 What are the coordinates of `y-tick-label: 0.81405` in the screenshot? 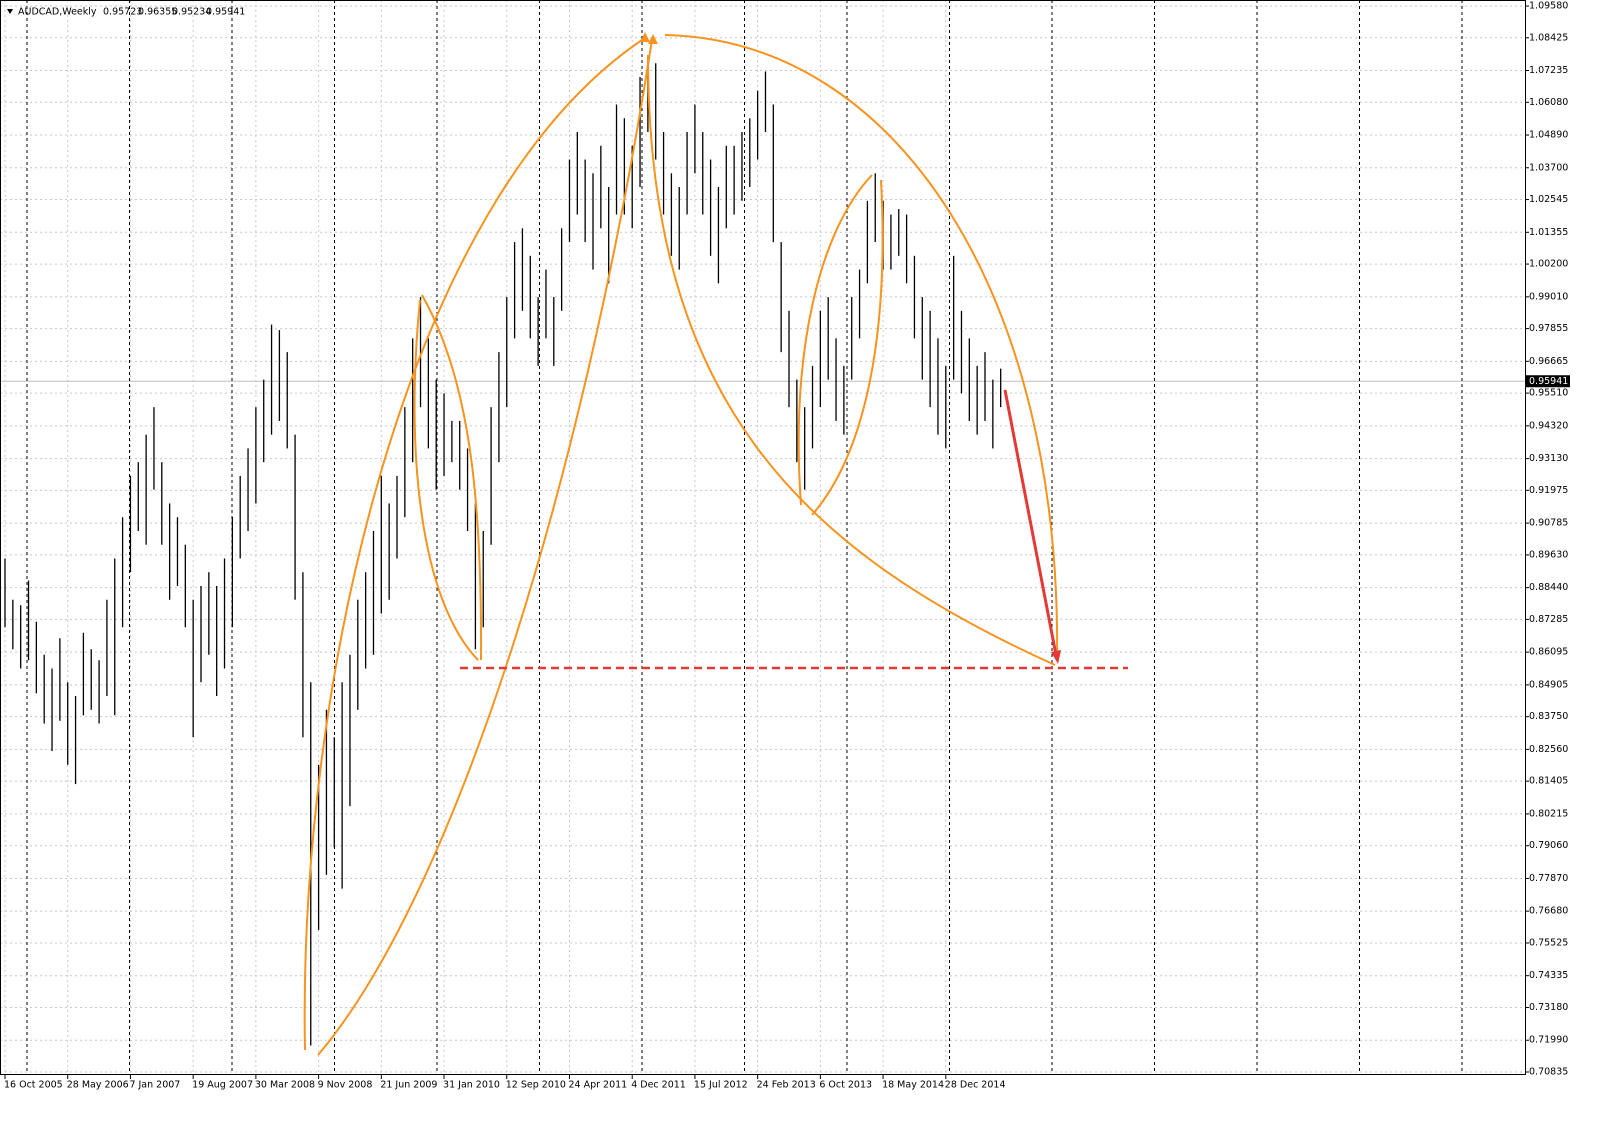 It's located at (1548, 781).